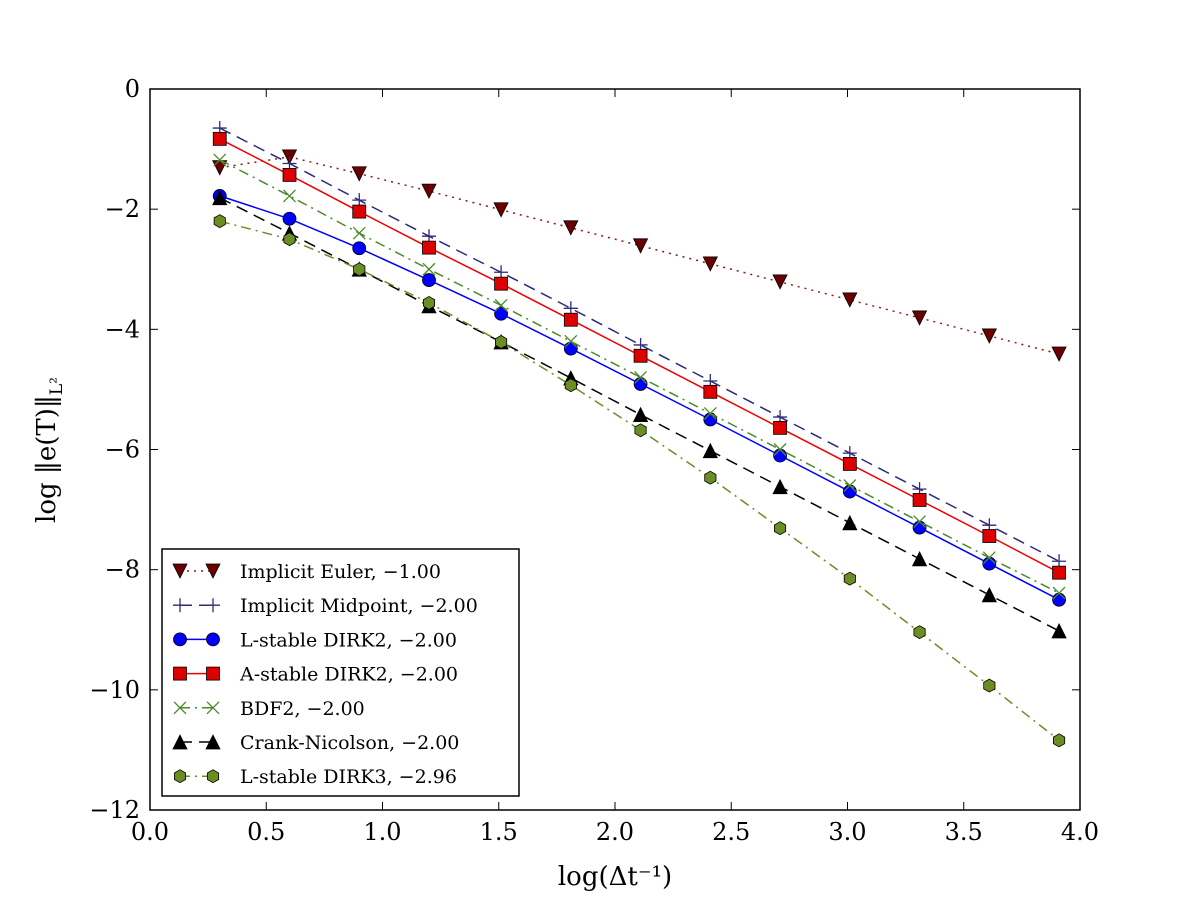  What do you see at coordinates (340, 572) in the screenshot?
I see `legend-label: Implicit Euler, −1.00` at bounding box center [340, 572].